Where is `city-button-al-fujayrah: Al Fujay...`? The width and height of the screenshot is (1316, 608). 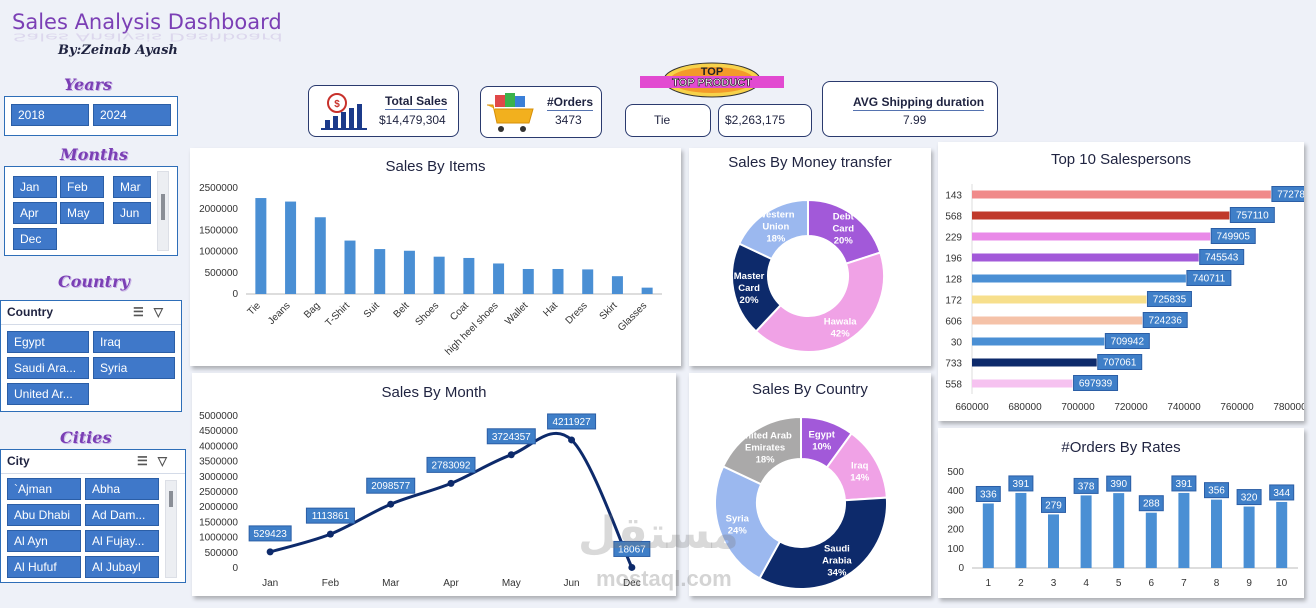
city-button-al-fujayrah: Al Fujay... is located at coordinates (122, 541).